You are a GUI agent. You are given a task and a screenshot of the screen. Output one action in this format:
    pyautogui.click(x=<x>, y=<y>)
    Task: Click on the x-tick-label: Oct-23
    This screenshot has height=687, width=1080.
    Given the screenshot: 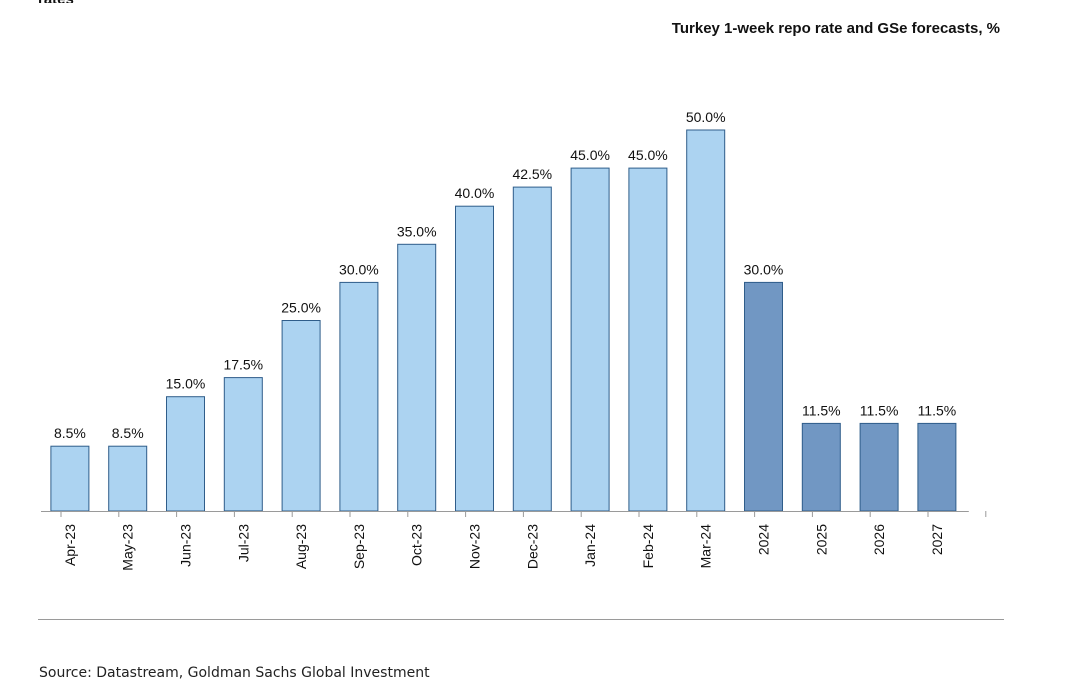 What is the action you would take?
    pyautogui.click(x=417, y=545)
    